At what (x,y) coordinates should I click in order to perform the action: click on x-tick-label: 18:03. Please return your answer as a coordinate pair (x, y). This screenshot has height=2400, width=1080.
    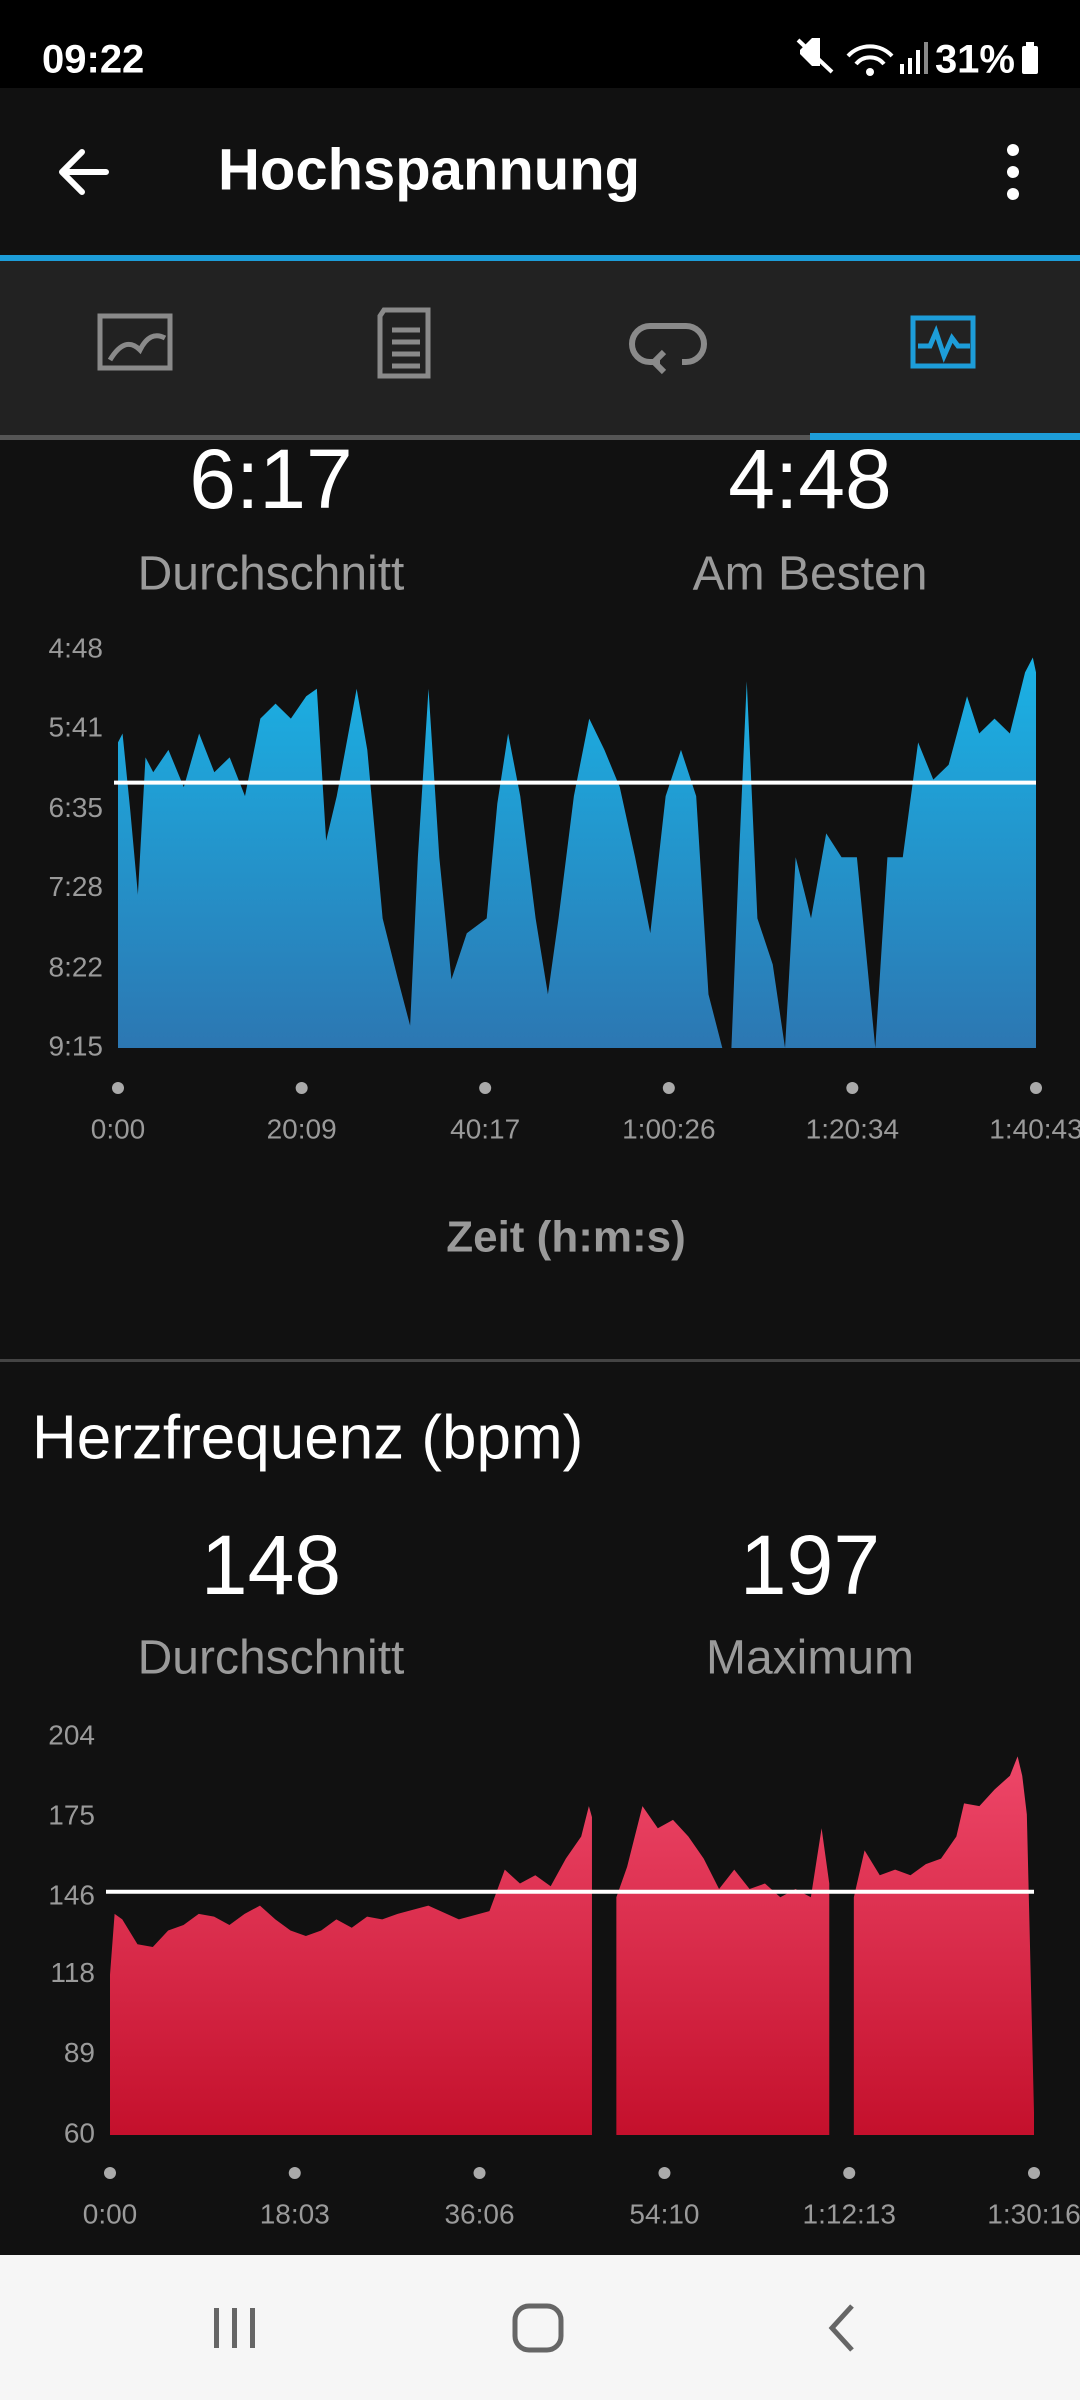
    Looking at the image, I should click on (295, 2213).